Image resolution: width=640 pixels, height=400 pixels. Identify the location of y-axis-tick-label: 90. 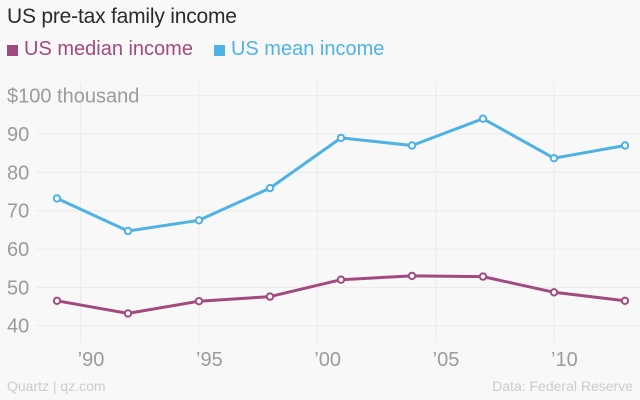
(18, 135).